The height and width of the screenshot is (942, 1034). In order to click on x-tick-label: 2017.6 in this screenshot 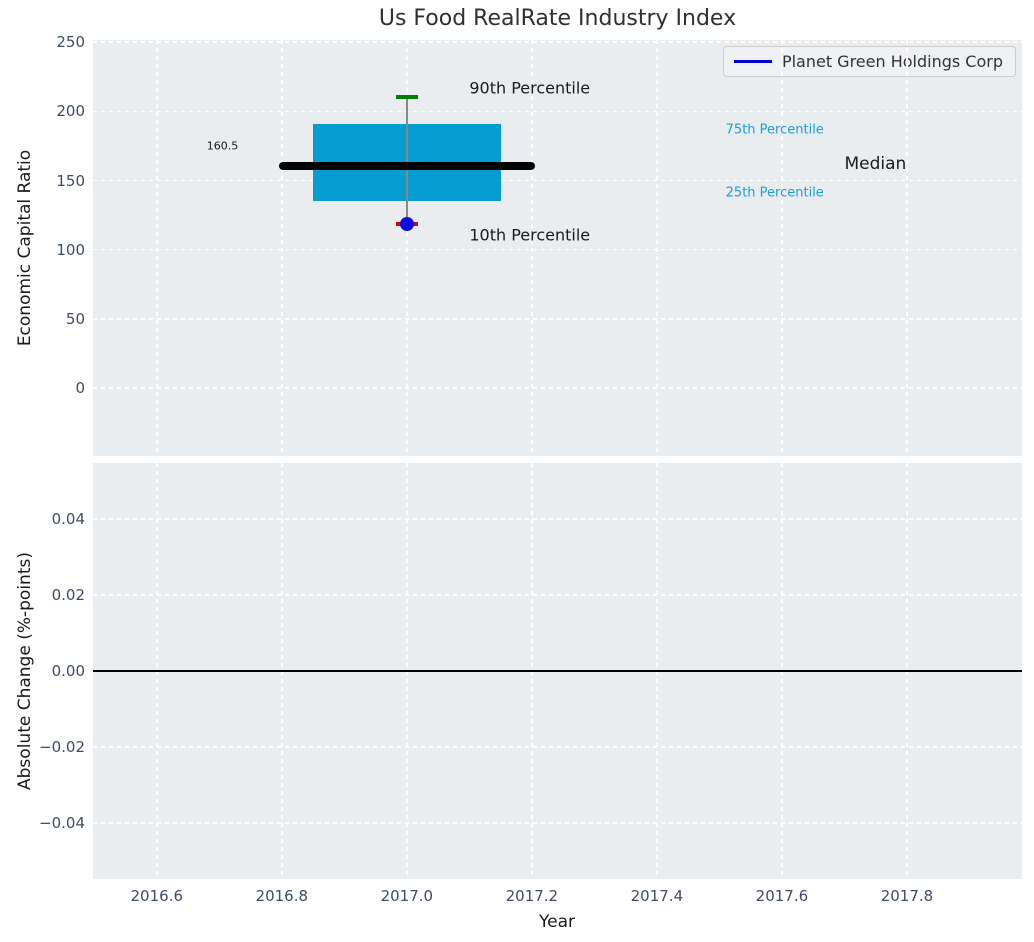, I will do `click(782, 896)`.